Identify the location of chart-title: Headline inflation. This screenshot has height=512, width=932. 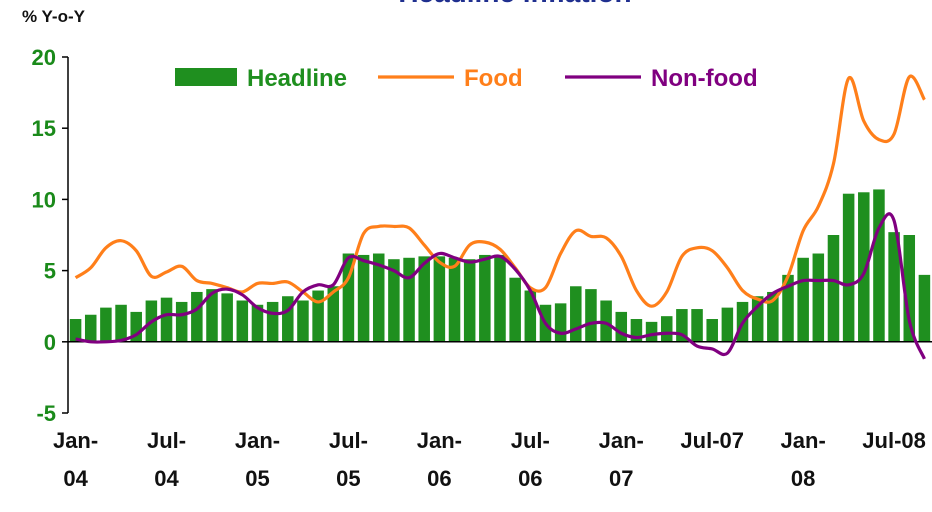
(514, 4).